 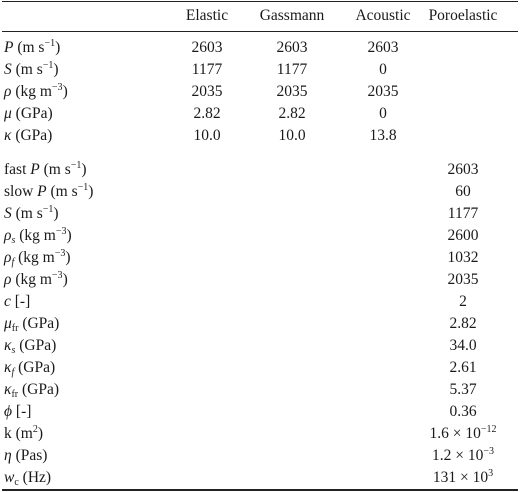 I want to click on row-label: c [-], so click(x=17, y=301).